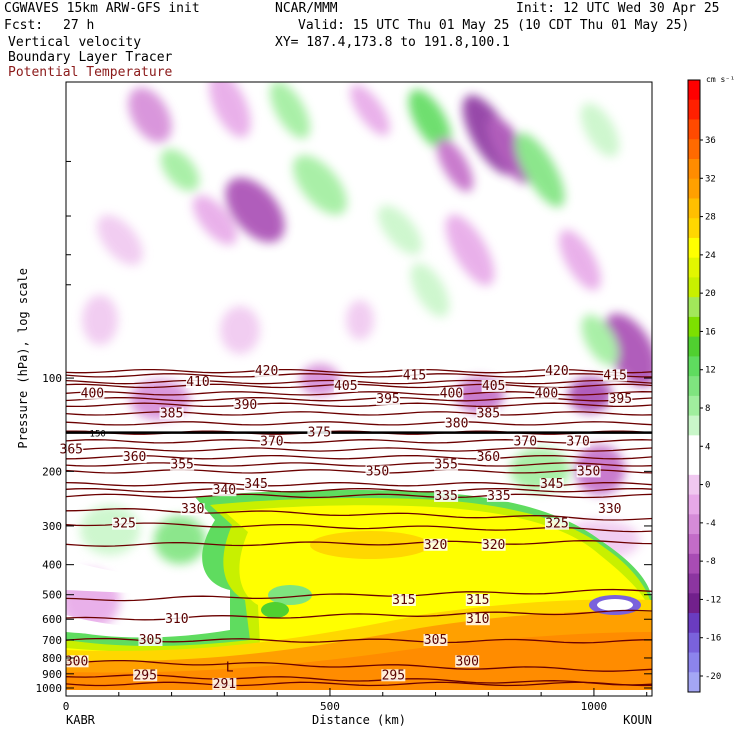 The width and height of the screenshot is (740, 740). What do you see at coordinates (90, 57) in the screenshot?
I see `field-boundary-layer-tracer: Boundary Layer Tracer` at bounding box center [90, 57].